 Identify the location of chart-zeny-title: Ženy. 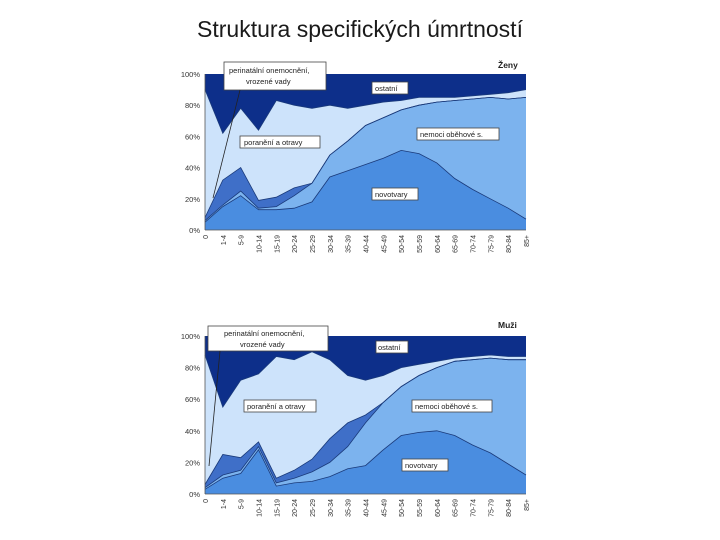
(508, 64).